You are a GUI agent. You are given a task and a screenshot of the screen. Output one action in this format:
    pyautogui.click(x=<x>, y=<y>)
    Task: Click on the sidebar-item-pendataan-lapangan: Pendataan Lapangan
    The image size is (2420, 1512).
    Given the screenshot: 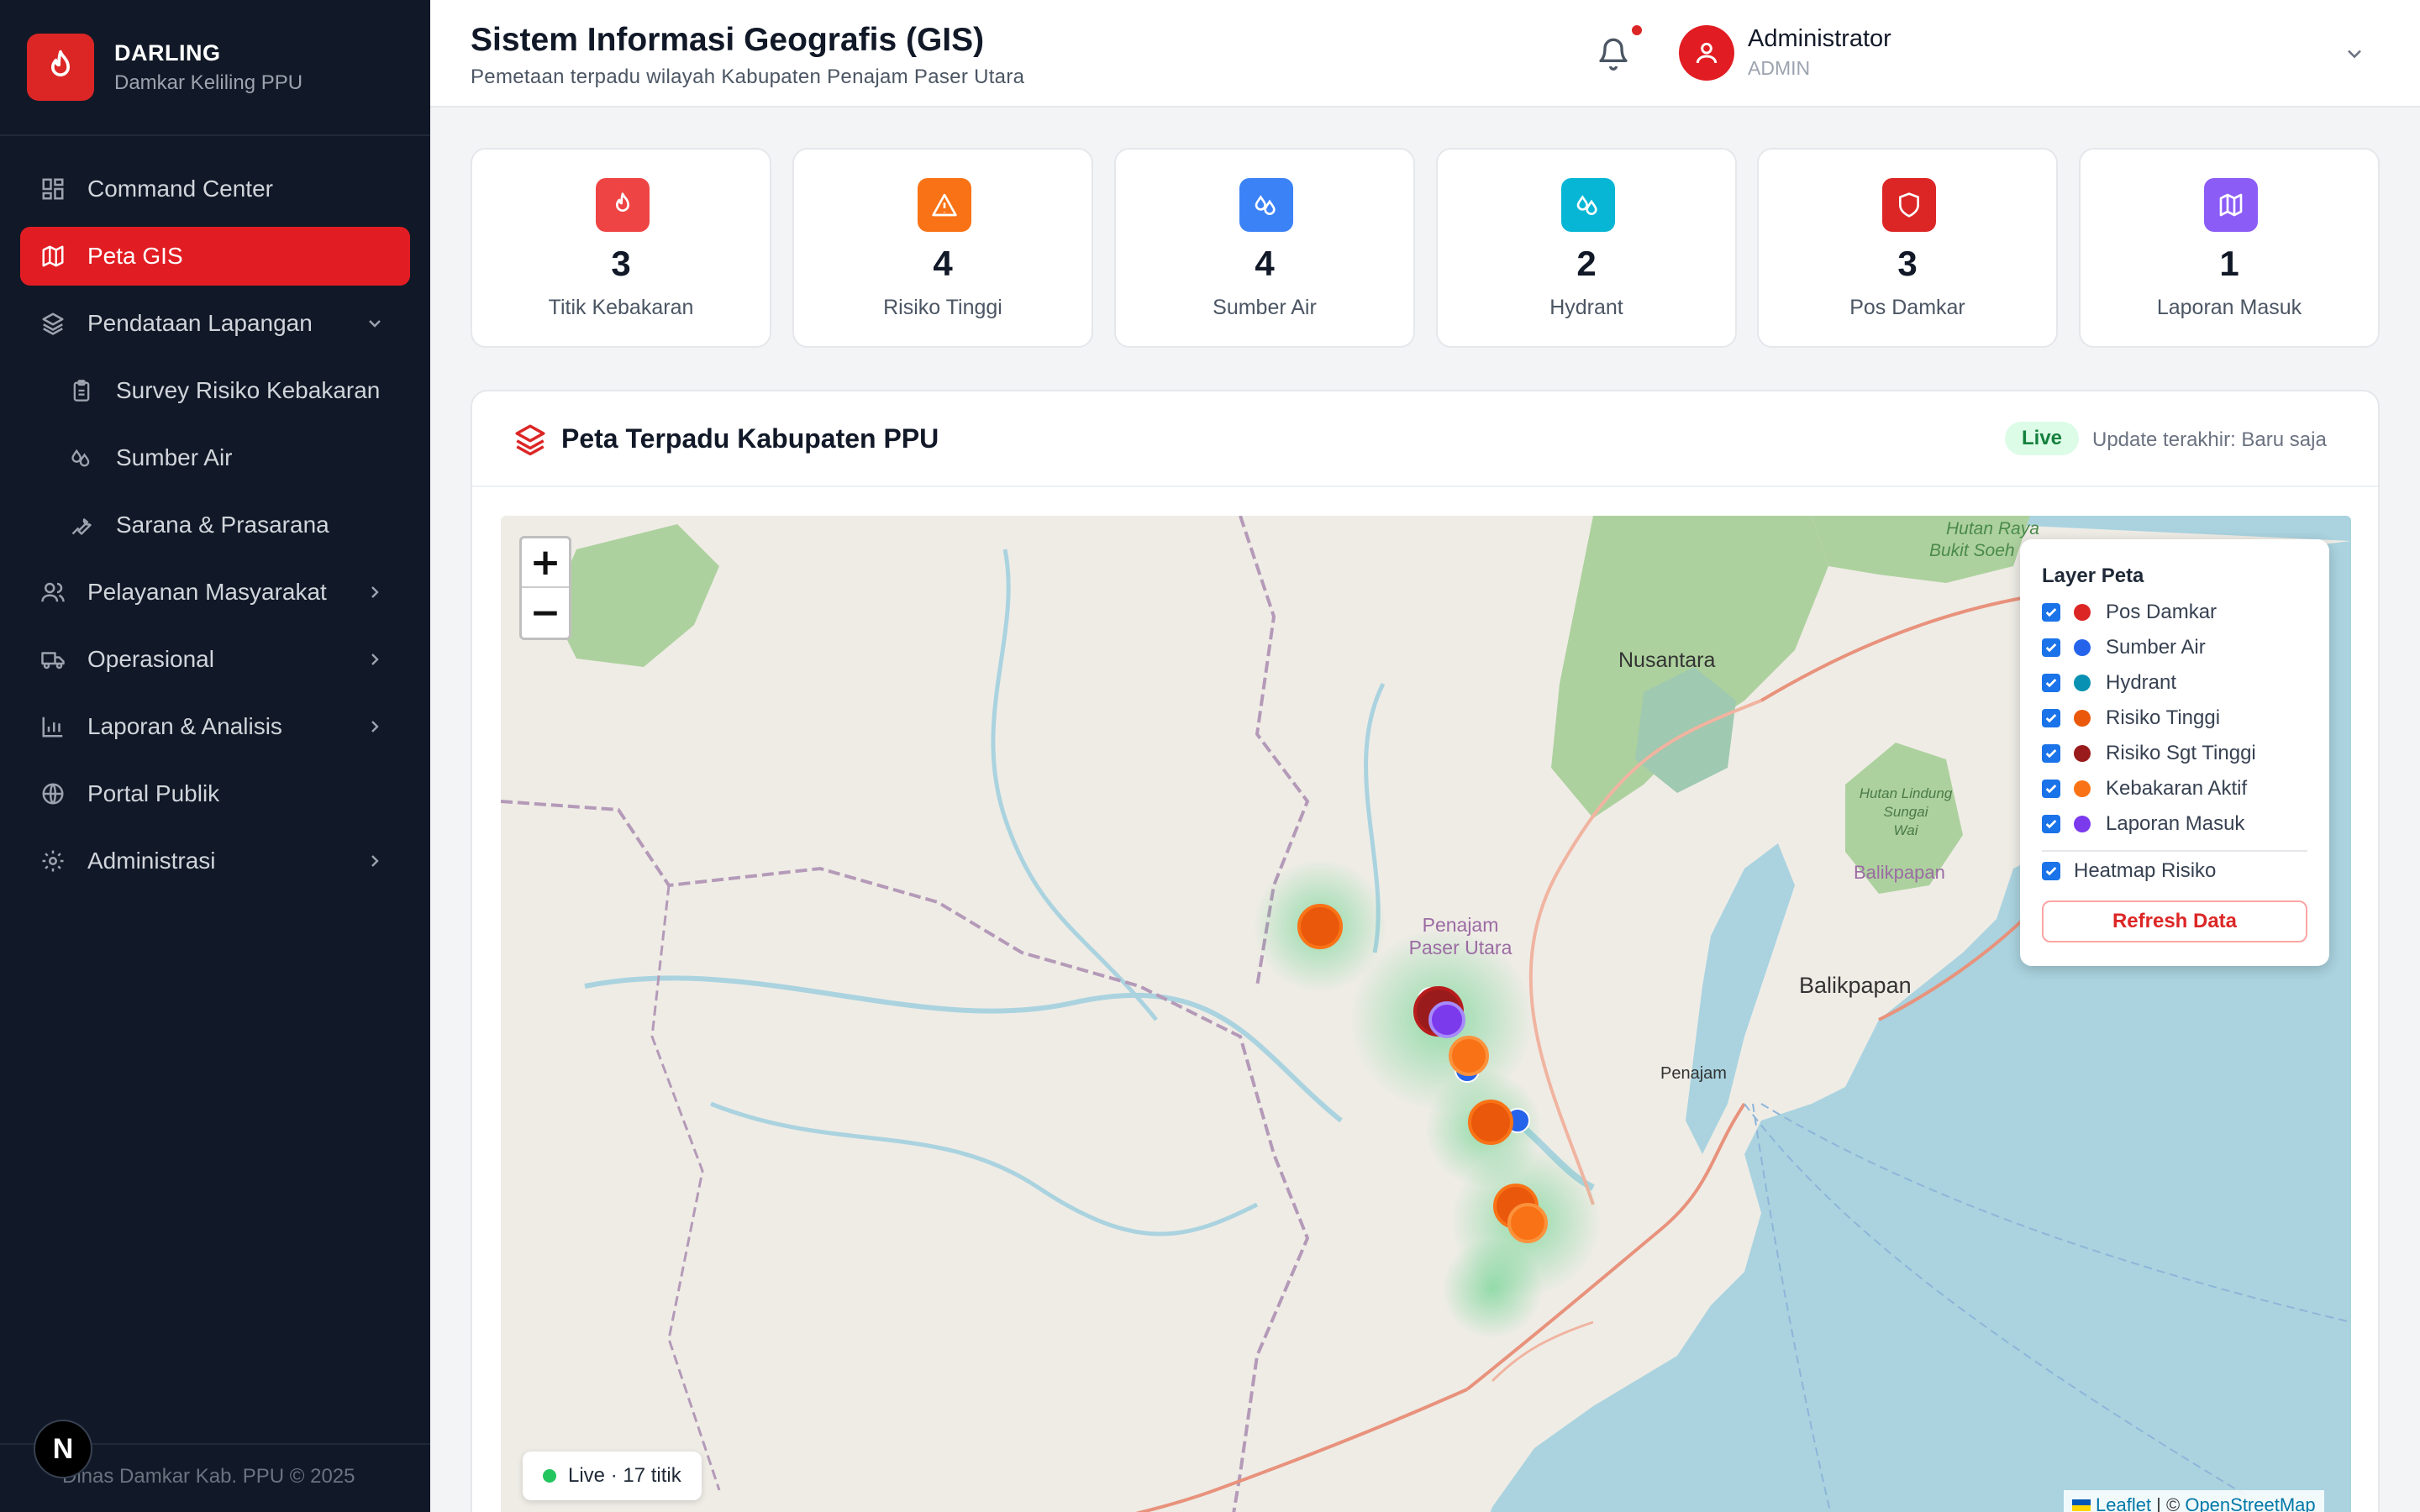 What is the action you would take?
    pyautogui.click(x=215, y=323)
    